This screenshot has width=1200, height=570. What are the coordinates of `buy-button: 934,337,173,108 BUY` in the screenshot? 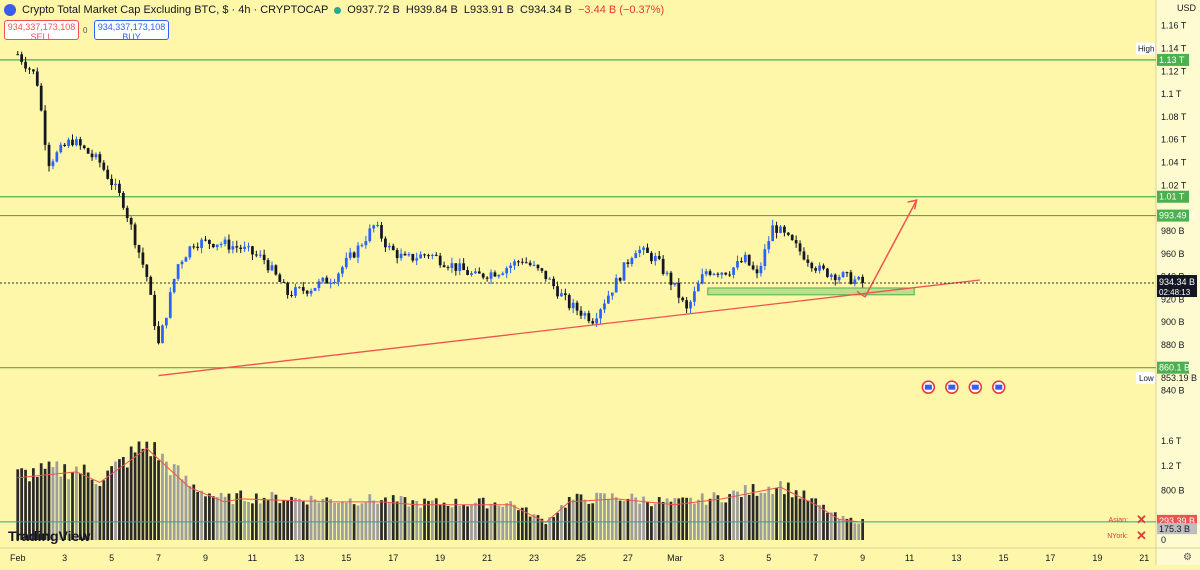 It's located at (131, 31).